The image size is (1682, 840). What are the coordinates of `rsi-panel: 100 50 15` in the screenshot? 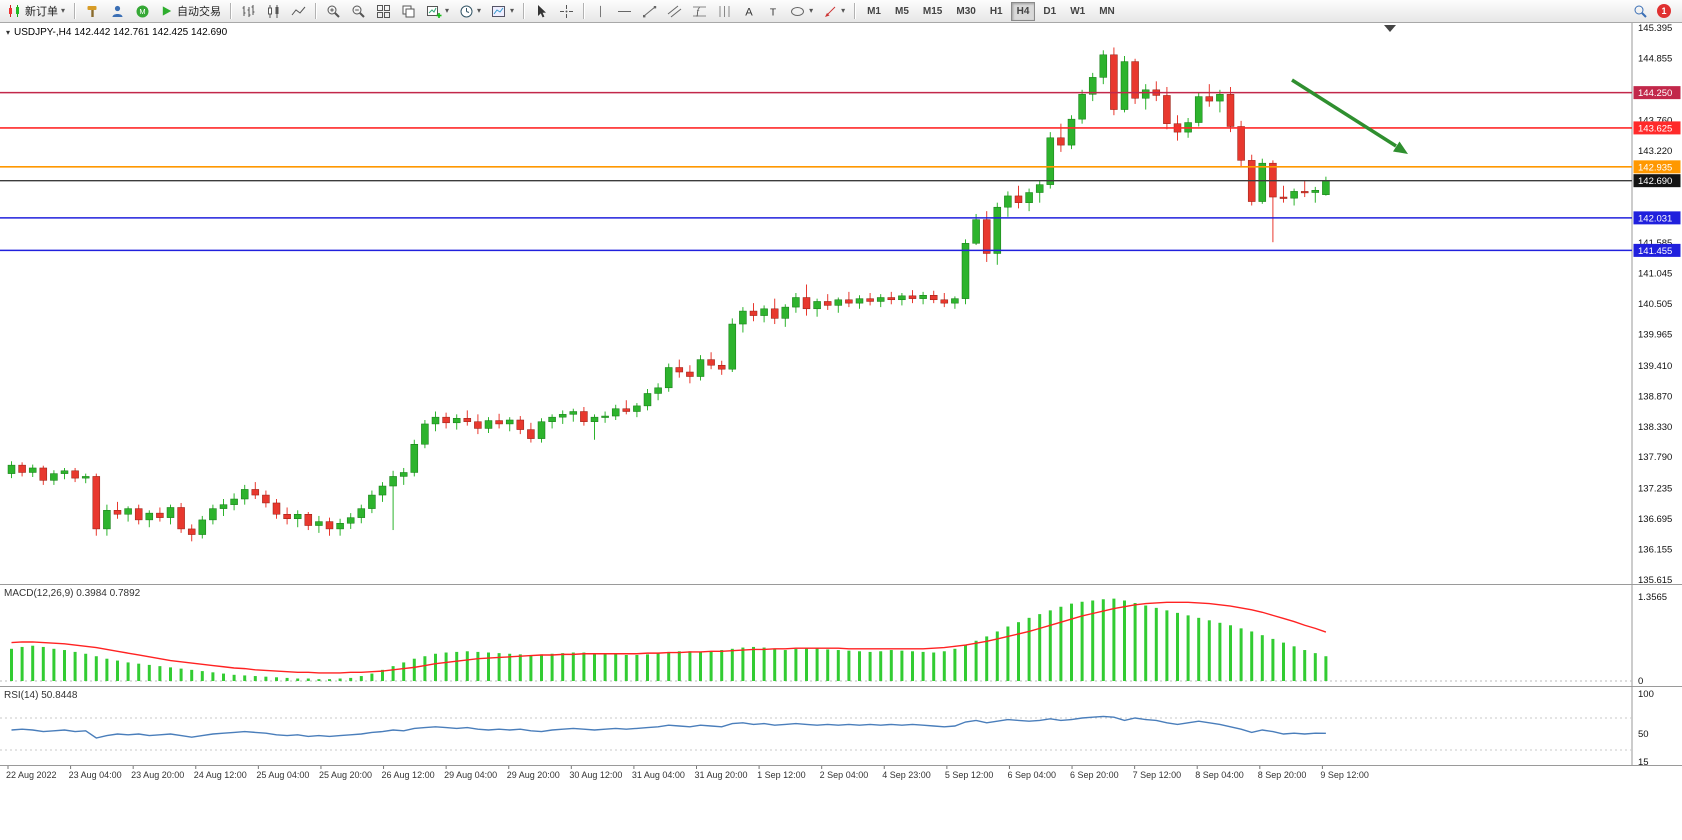 It's located at (827, 728).